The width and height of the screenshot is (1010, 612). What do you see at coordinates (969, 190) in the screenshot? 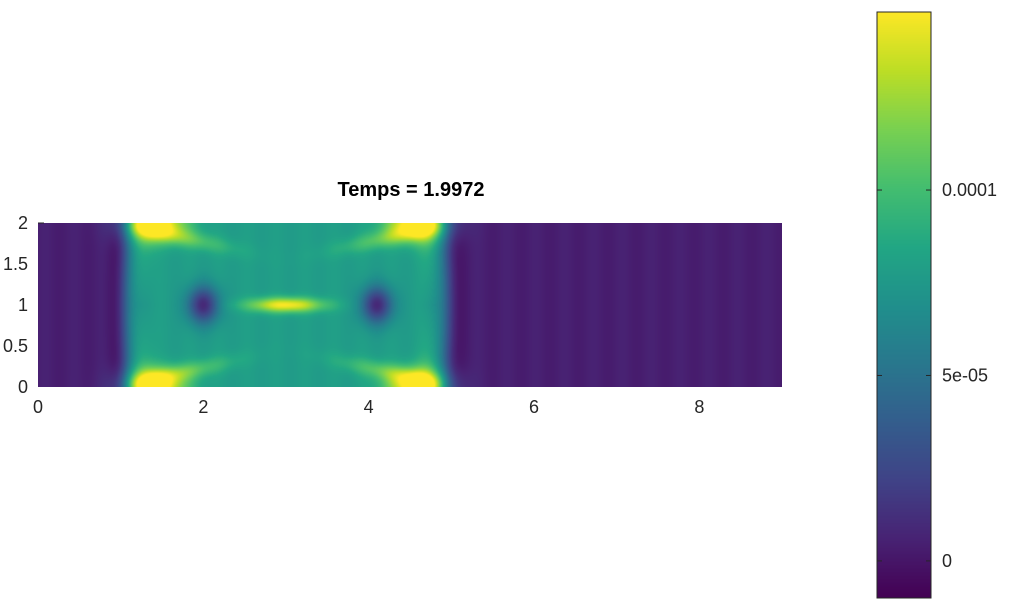
I see `colorbar-tick-label: 0.0001` at bounding box center [969, 190].